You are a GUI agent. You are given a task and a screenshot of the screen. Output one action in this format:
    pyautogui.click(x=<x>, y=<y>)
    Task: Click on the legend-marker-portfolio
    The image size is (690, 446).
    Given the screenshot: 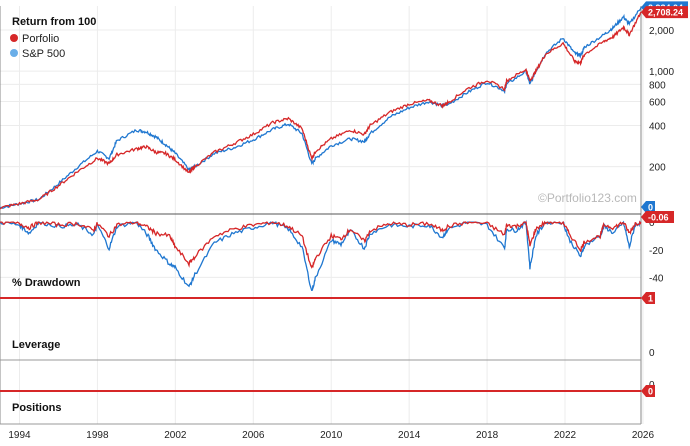 What is the action you would take?
    pyautogui.click(x=14, y=38)
    